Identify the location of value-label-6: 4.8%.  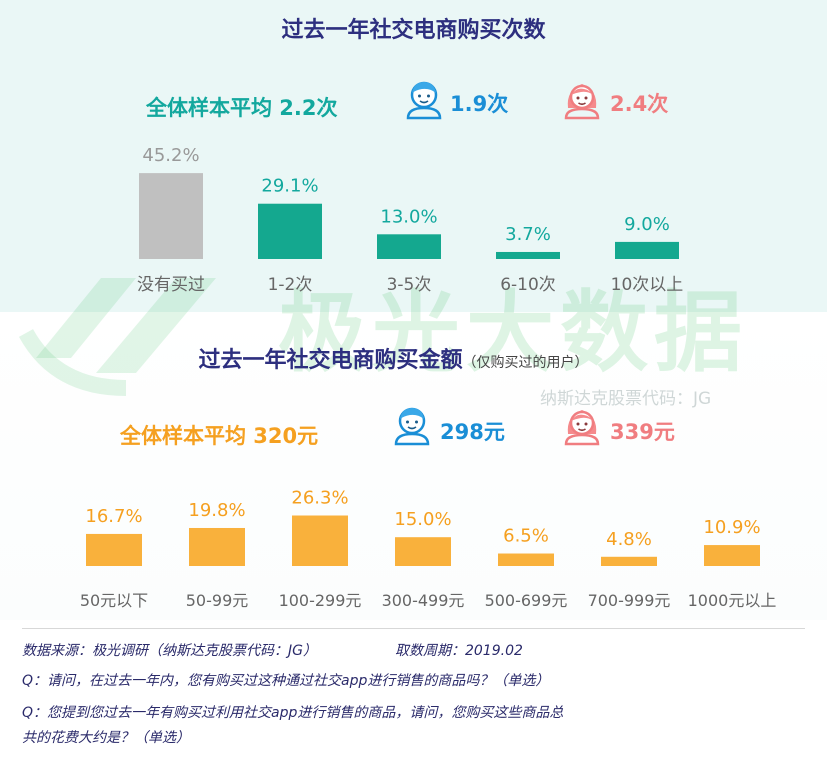
(629, 539).